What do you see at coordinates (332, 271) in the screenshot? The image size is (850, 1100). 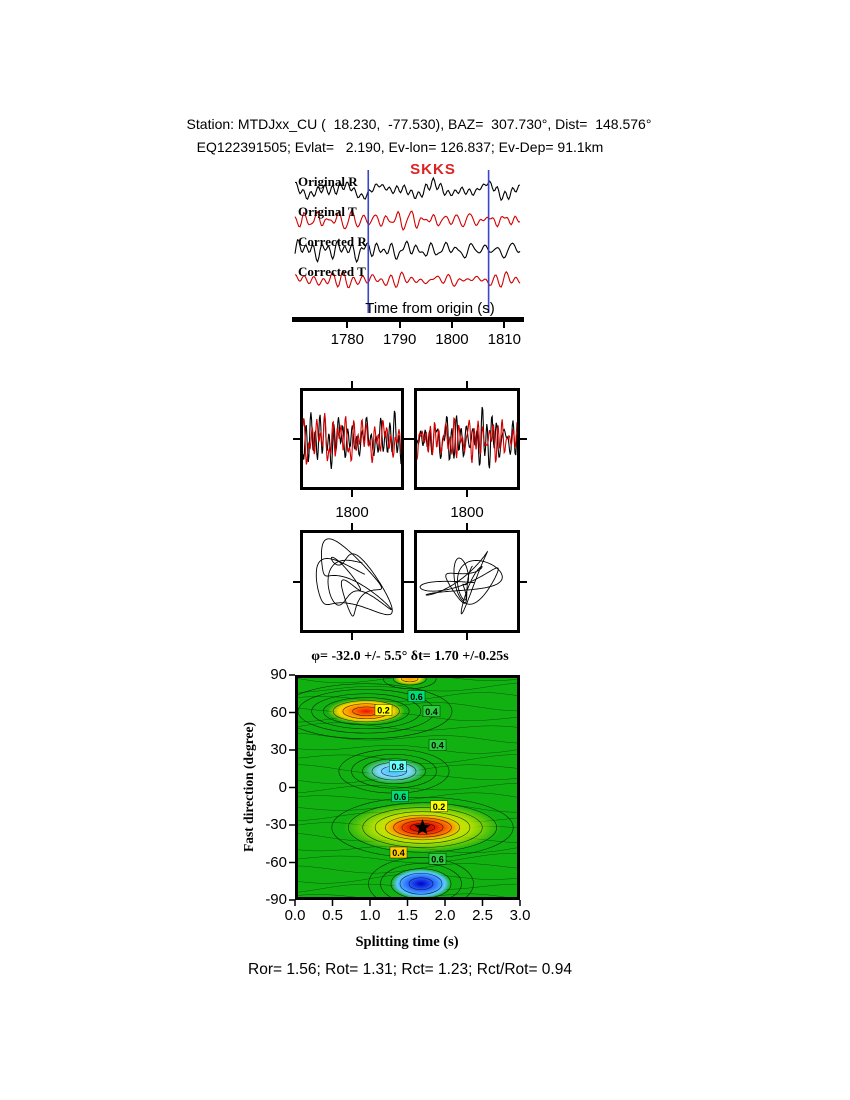 I see `trace-label-corrected-t: Corrected T` at bounding box center [332, 271].